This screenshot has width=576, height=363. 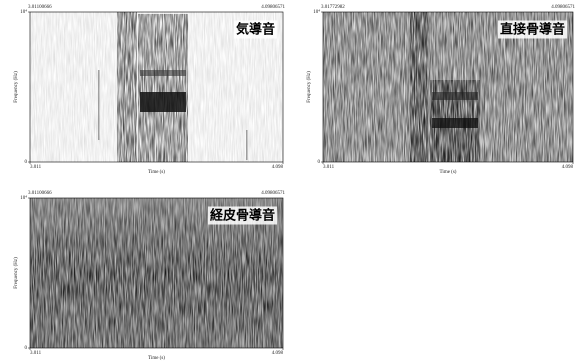 What do you see at coordinates (333, 7) in the screenshot?
I see `window-start: 3.01772982` at bounding box center [333, 7].